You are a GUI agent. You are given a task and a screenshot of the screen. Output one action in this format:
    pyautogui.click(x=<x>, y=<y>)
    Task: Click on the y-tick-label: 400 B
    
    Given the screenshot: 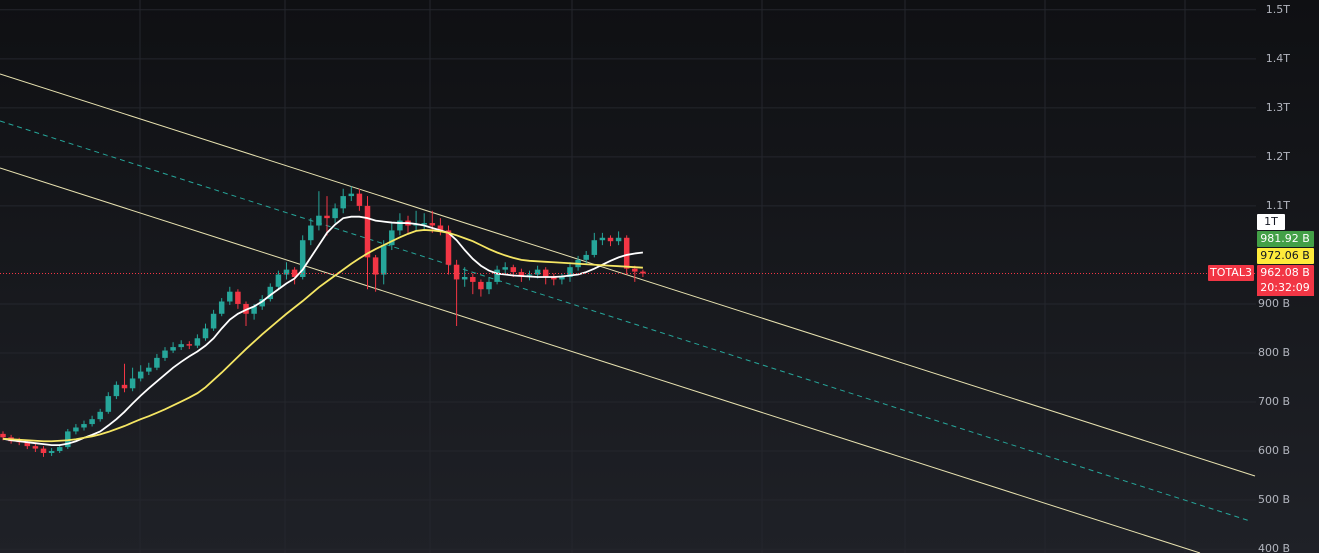 What is the action you would take?
    pyautogui.click(x=1274, y=547)
    